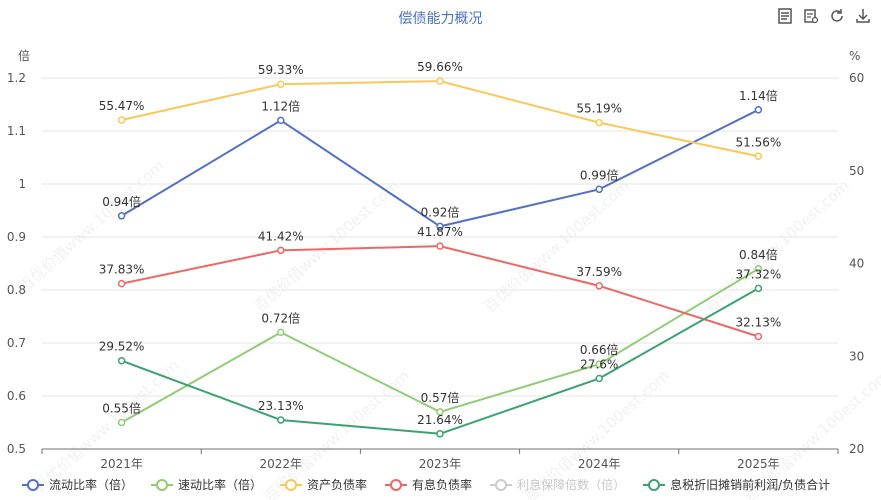 This screenshot has height=500, width=881. I want to click on left-tick-label: 1, so click(22, 184).